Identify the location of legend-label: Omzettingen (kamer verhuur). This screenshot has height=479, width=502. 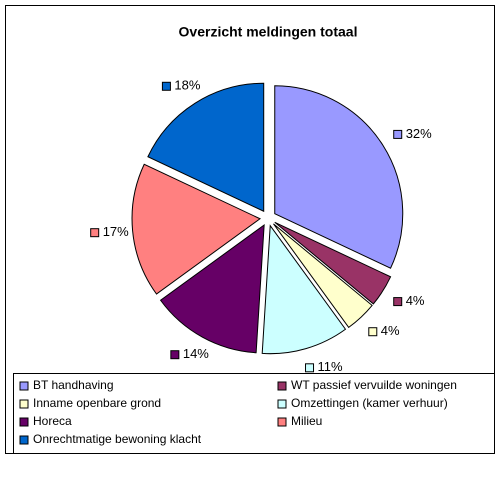
(369, 403).